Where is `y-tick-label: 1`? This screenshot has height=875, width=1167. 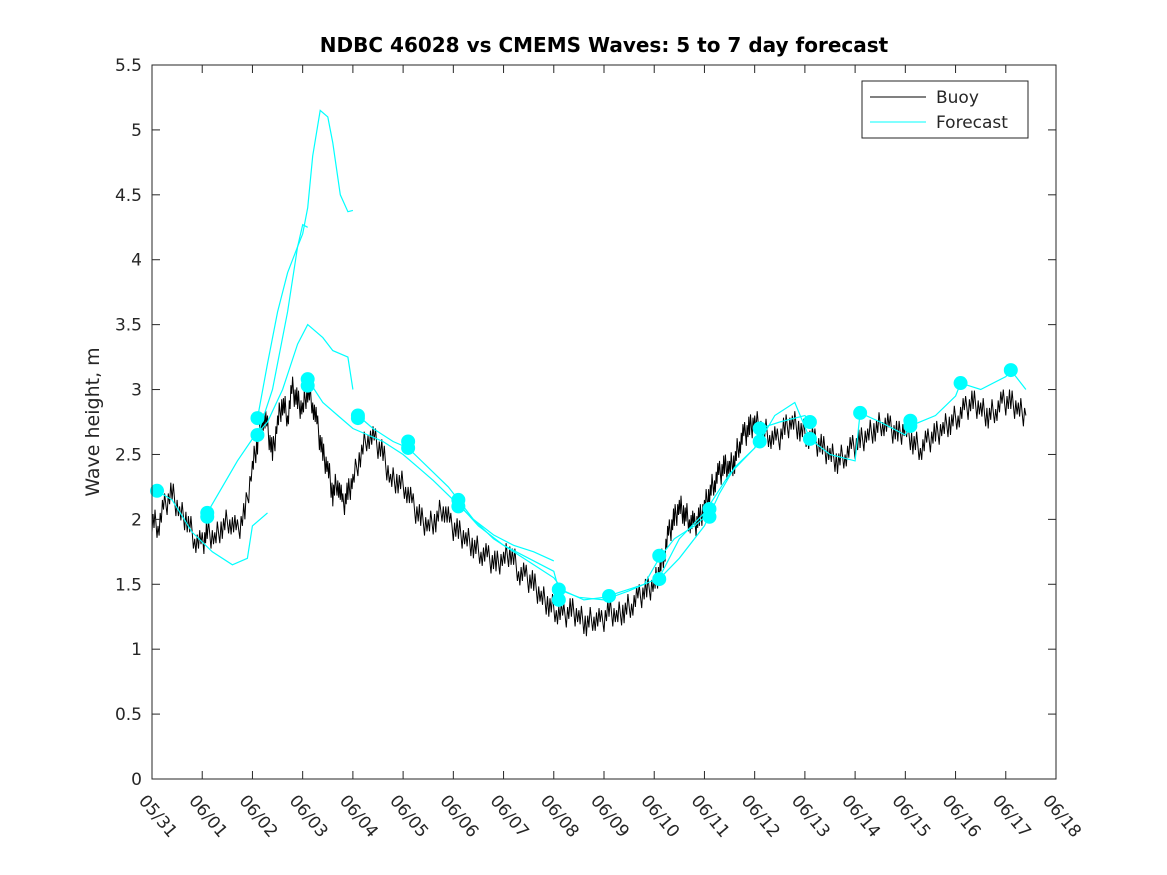
y-tick-label: 1 is located at coordinates (136, 650).